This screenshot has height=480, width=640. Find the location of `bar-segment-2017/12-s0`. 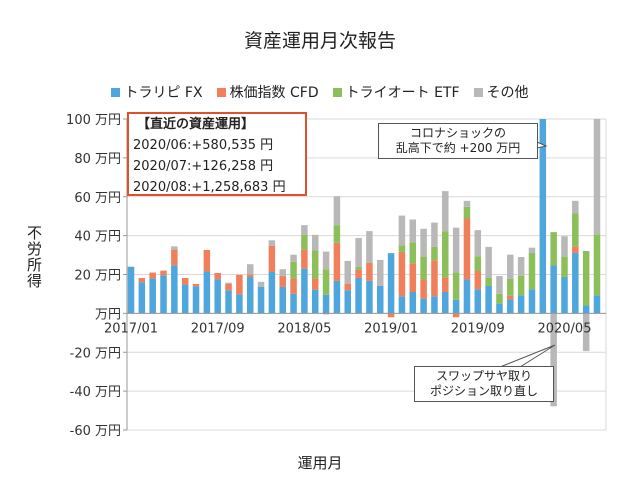

bar-segment-2017/12-s0 is located at coordinates (250, 295).